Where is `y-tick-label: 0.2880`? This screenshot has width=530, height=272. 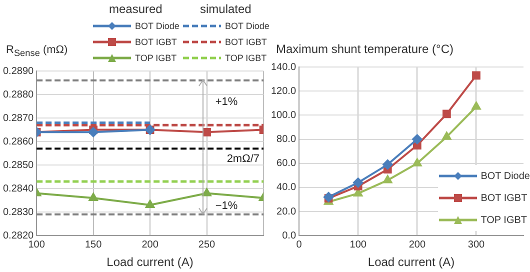 y-tick-label: 0.2880 is located at coordinates (18, 94).